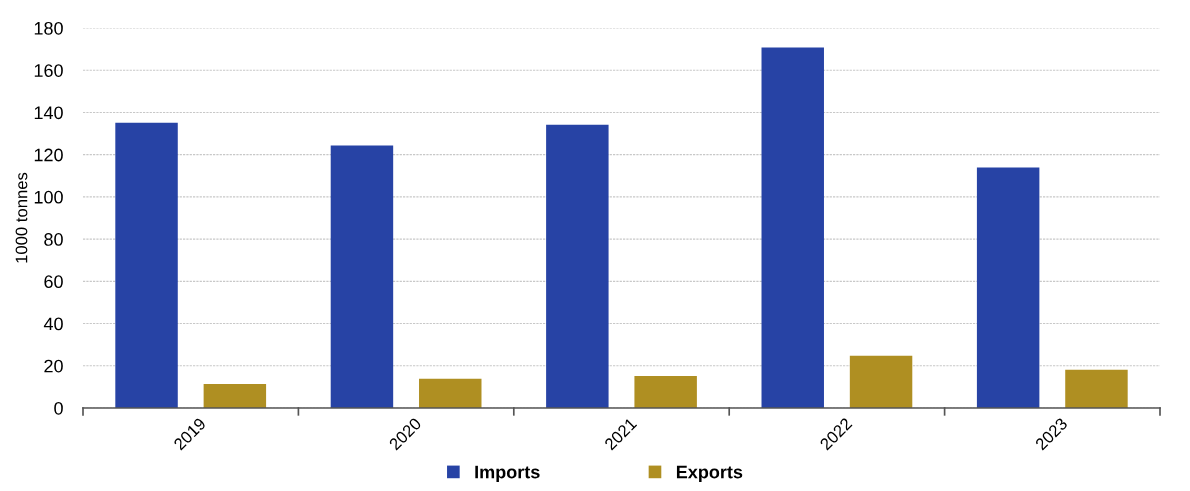 Image resolution: width=1190 pixels, height=491 pixels. What do you see at coordinates (53, 324) in the screenshot?
I see `y-tick-label: 40` at bounding box center [53, 324].